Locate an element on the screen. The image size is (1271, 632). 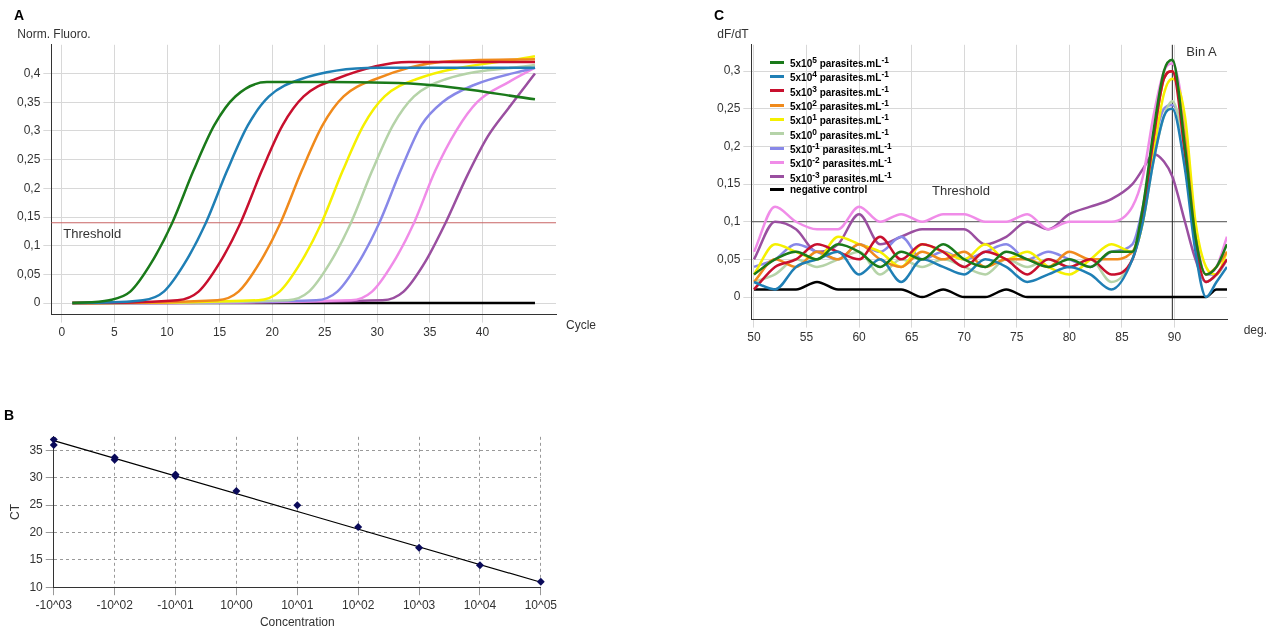
x-tick-label: 65 is located at coordinates (911, 337).